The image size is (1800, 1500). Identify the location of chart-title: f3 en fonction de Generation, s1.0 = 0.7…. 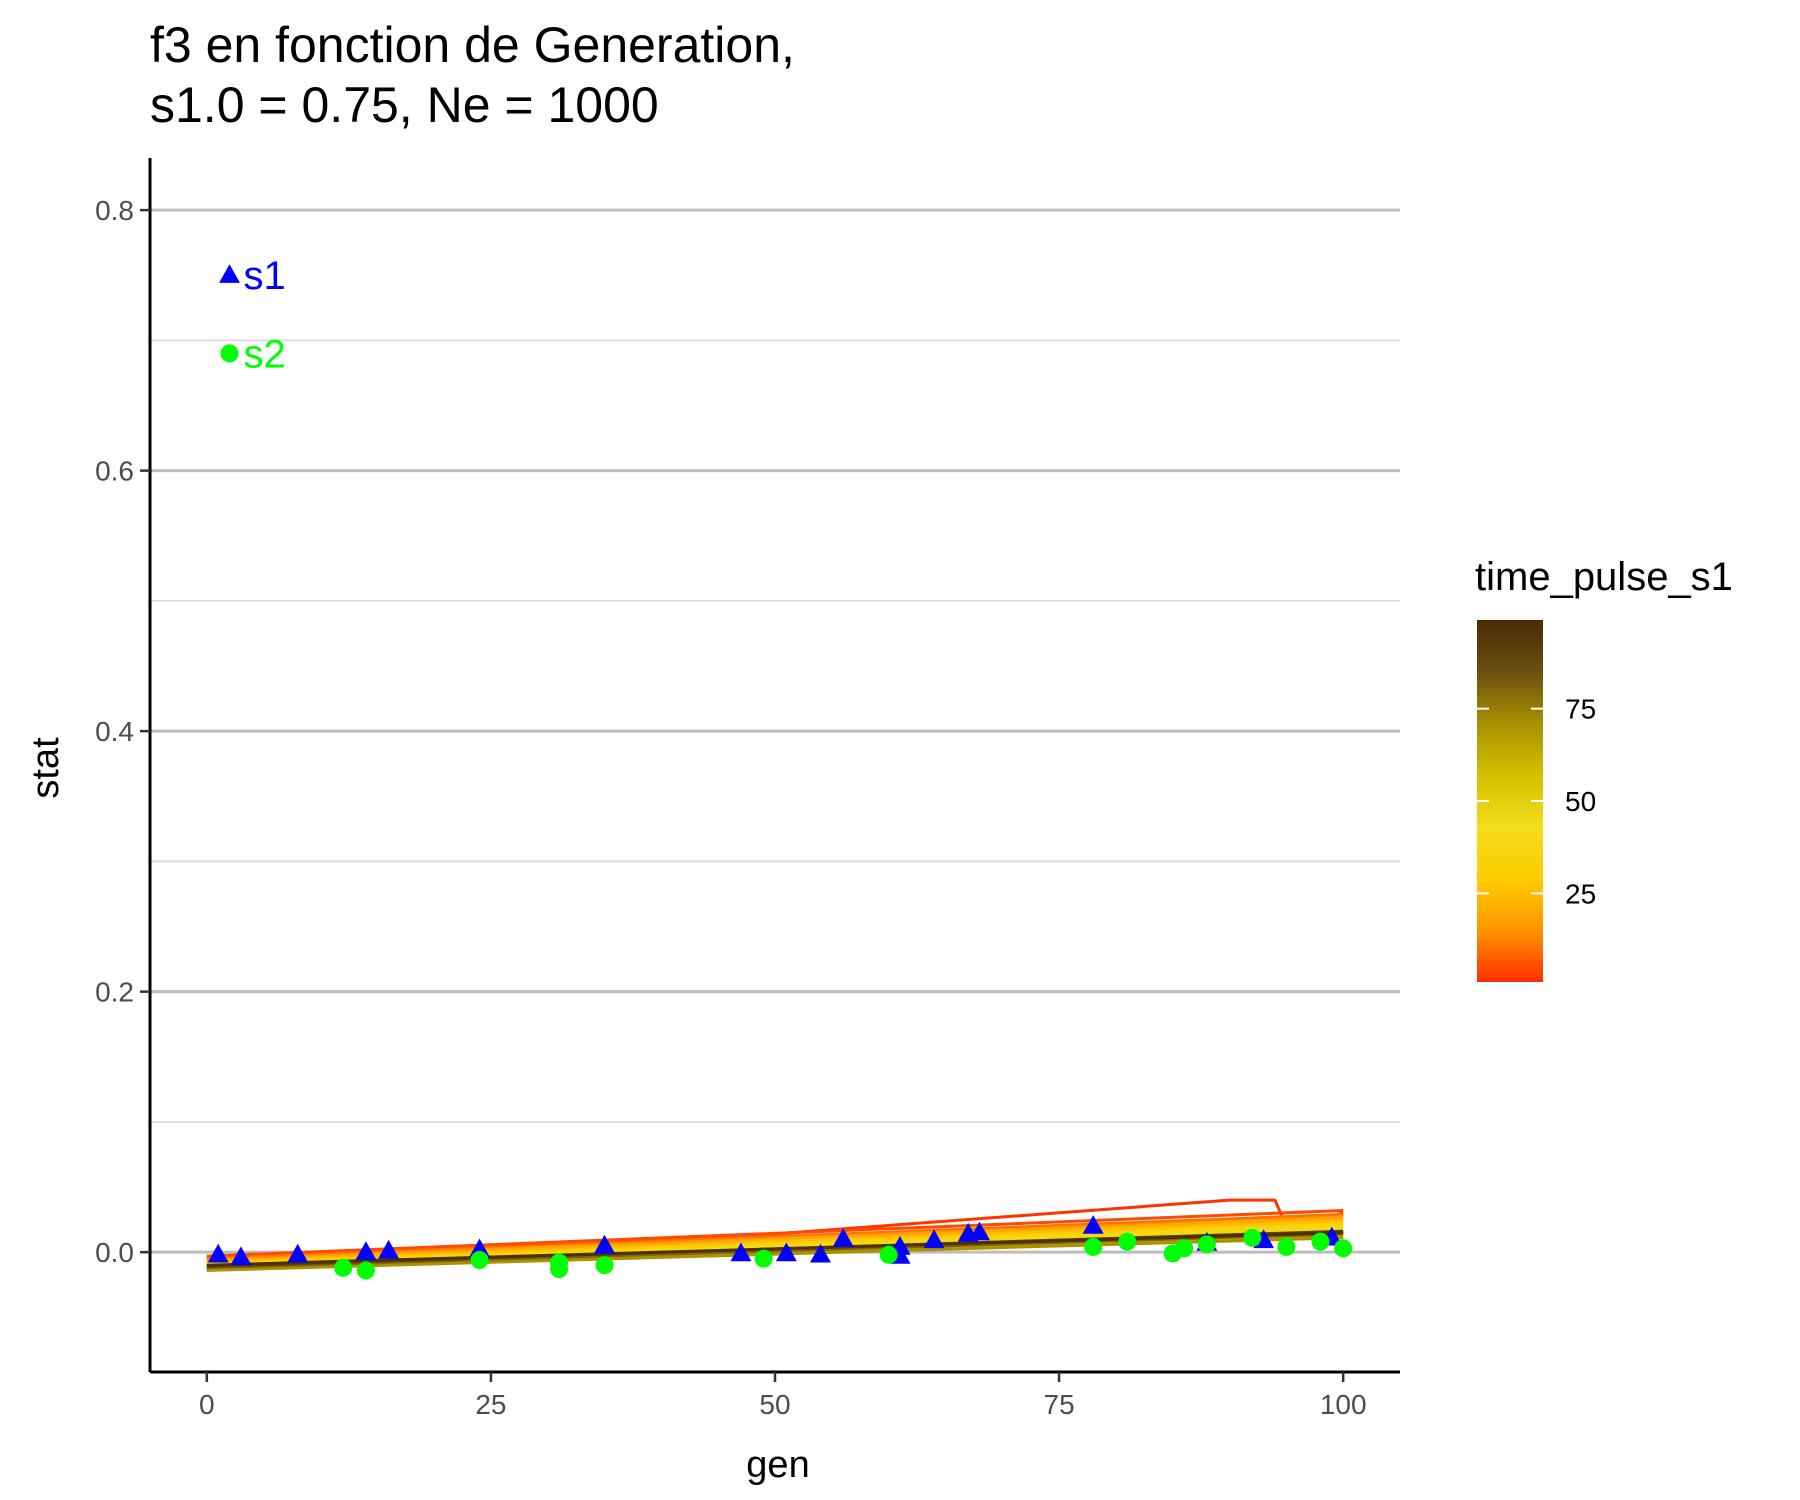
(472, 75).